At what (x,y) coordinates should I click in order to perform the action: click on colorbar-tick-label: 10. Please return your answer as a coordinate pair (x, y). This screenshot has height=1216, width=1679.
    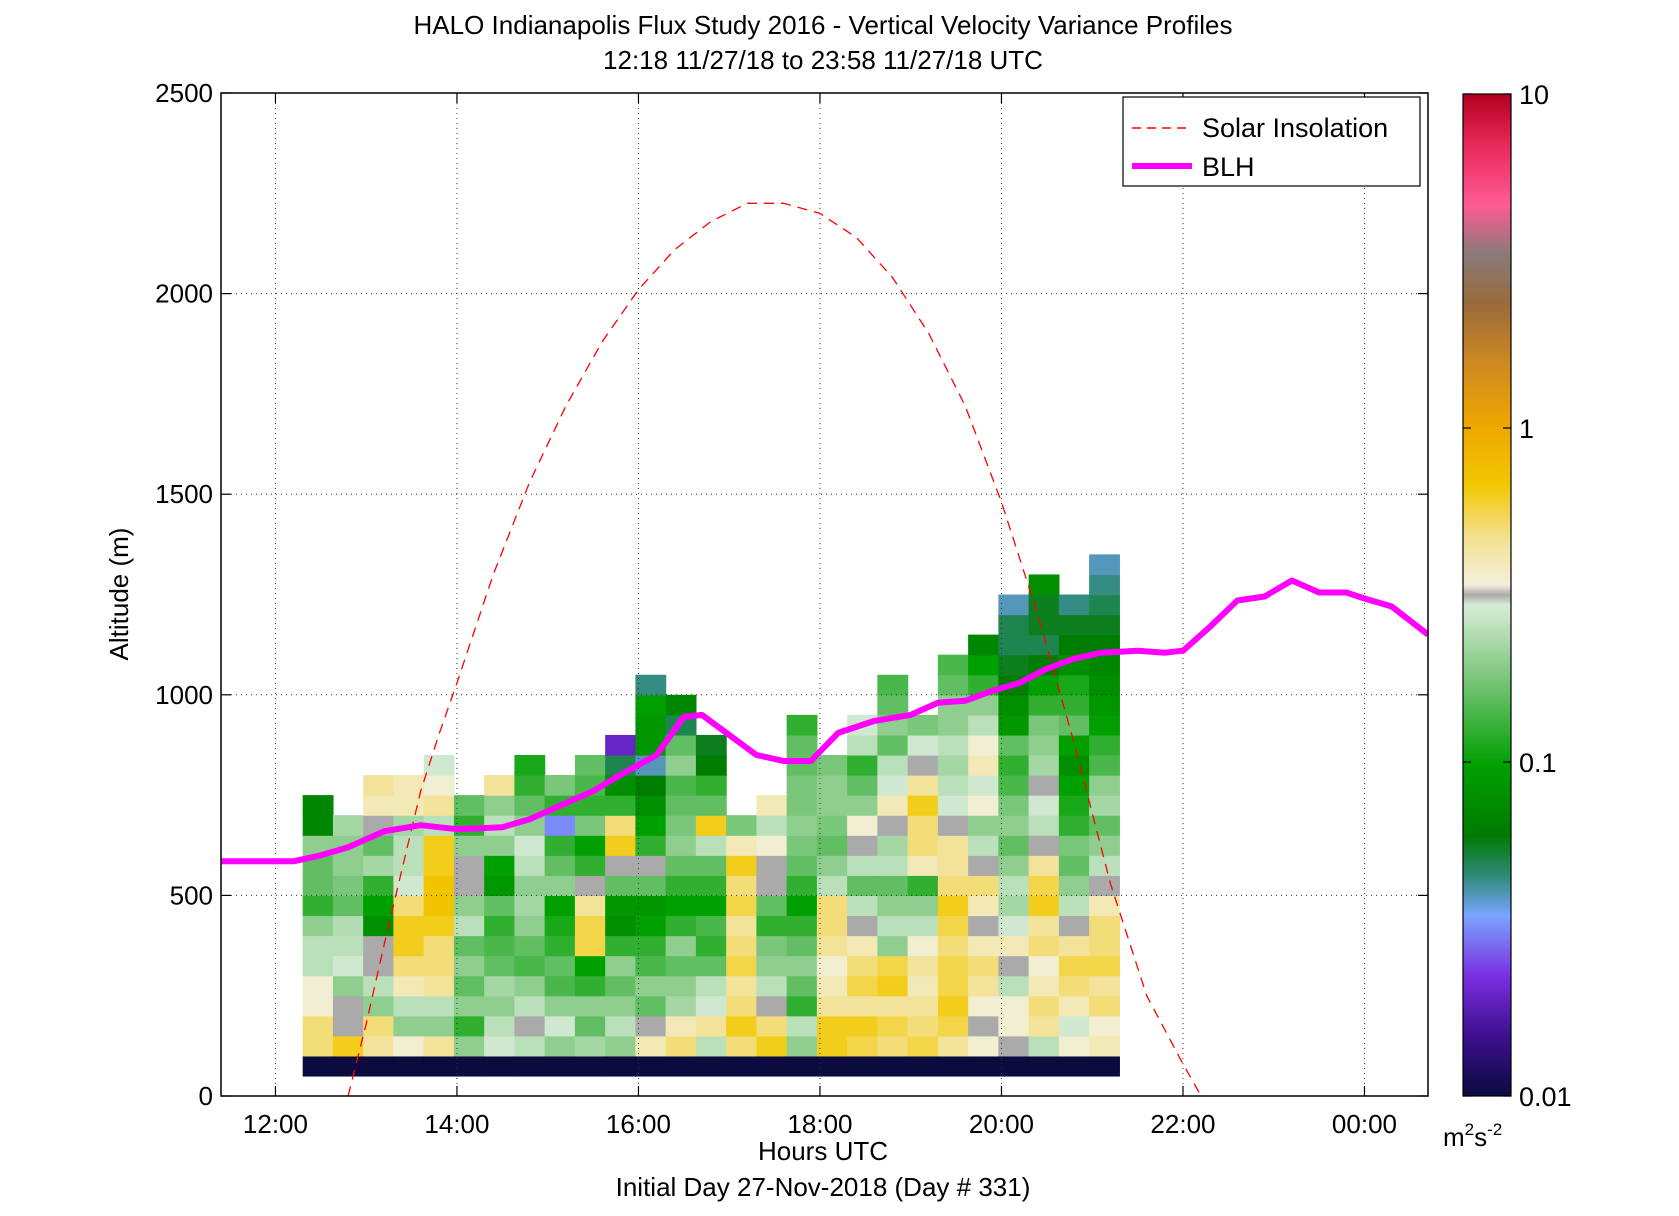
    Looking at the image, I should click on (1534, 95).